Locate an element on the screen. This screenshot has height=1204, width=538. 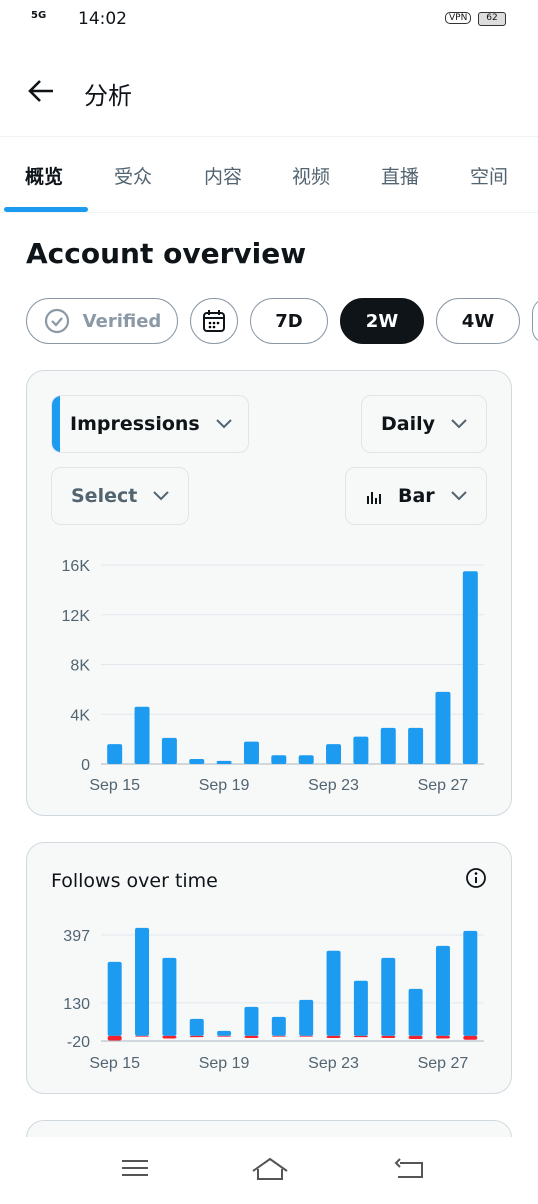
calendar-icon is located at coordinates (214, 321).